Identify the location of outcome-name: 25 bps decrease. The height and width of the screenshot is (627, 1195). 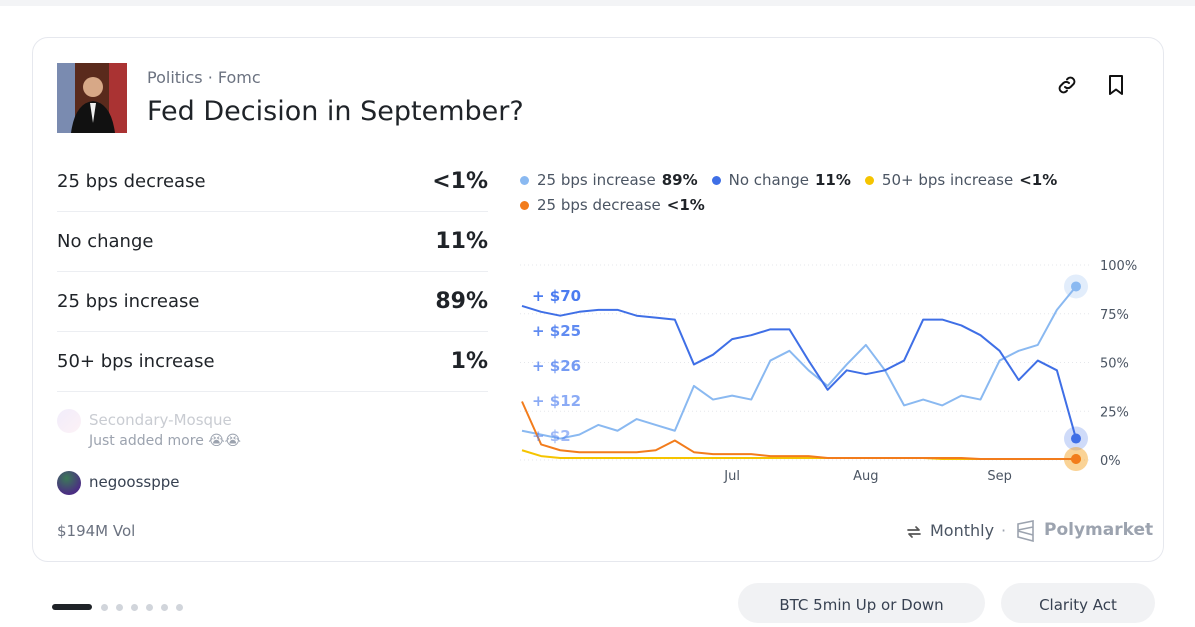
(131, 181).